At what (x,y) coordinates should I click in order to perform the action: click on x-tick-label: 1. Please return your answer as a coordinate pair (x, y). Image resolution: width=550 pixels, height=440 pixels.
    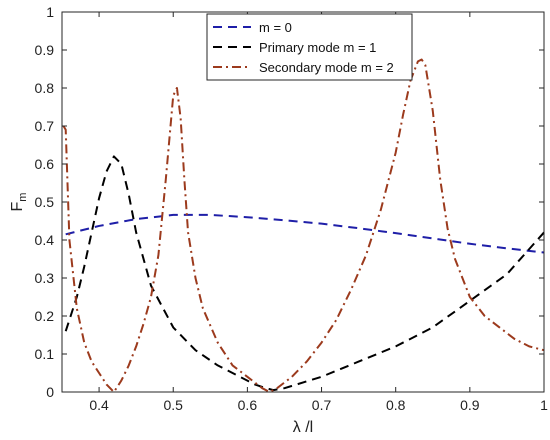
    Looking at the image, I should click on (544, 405).